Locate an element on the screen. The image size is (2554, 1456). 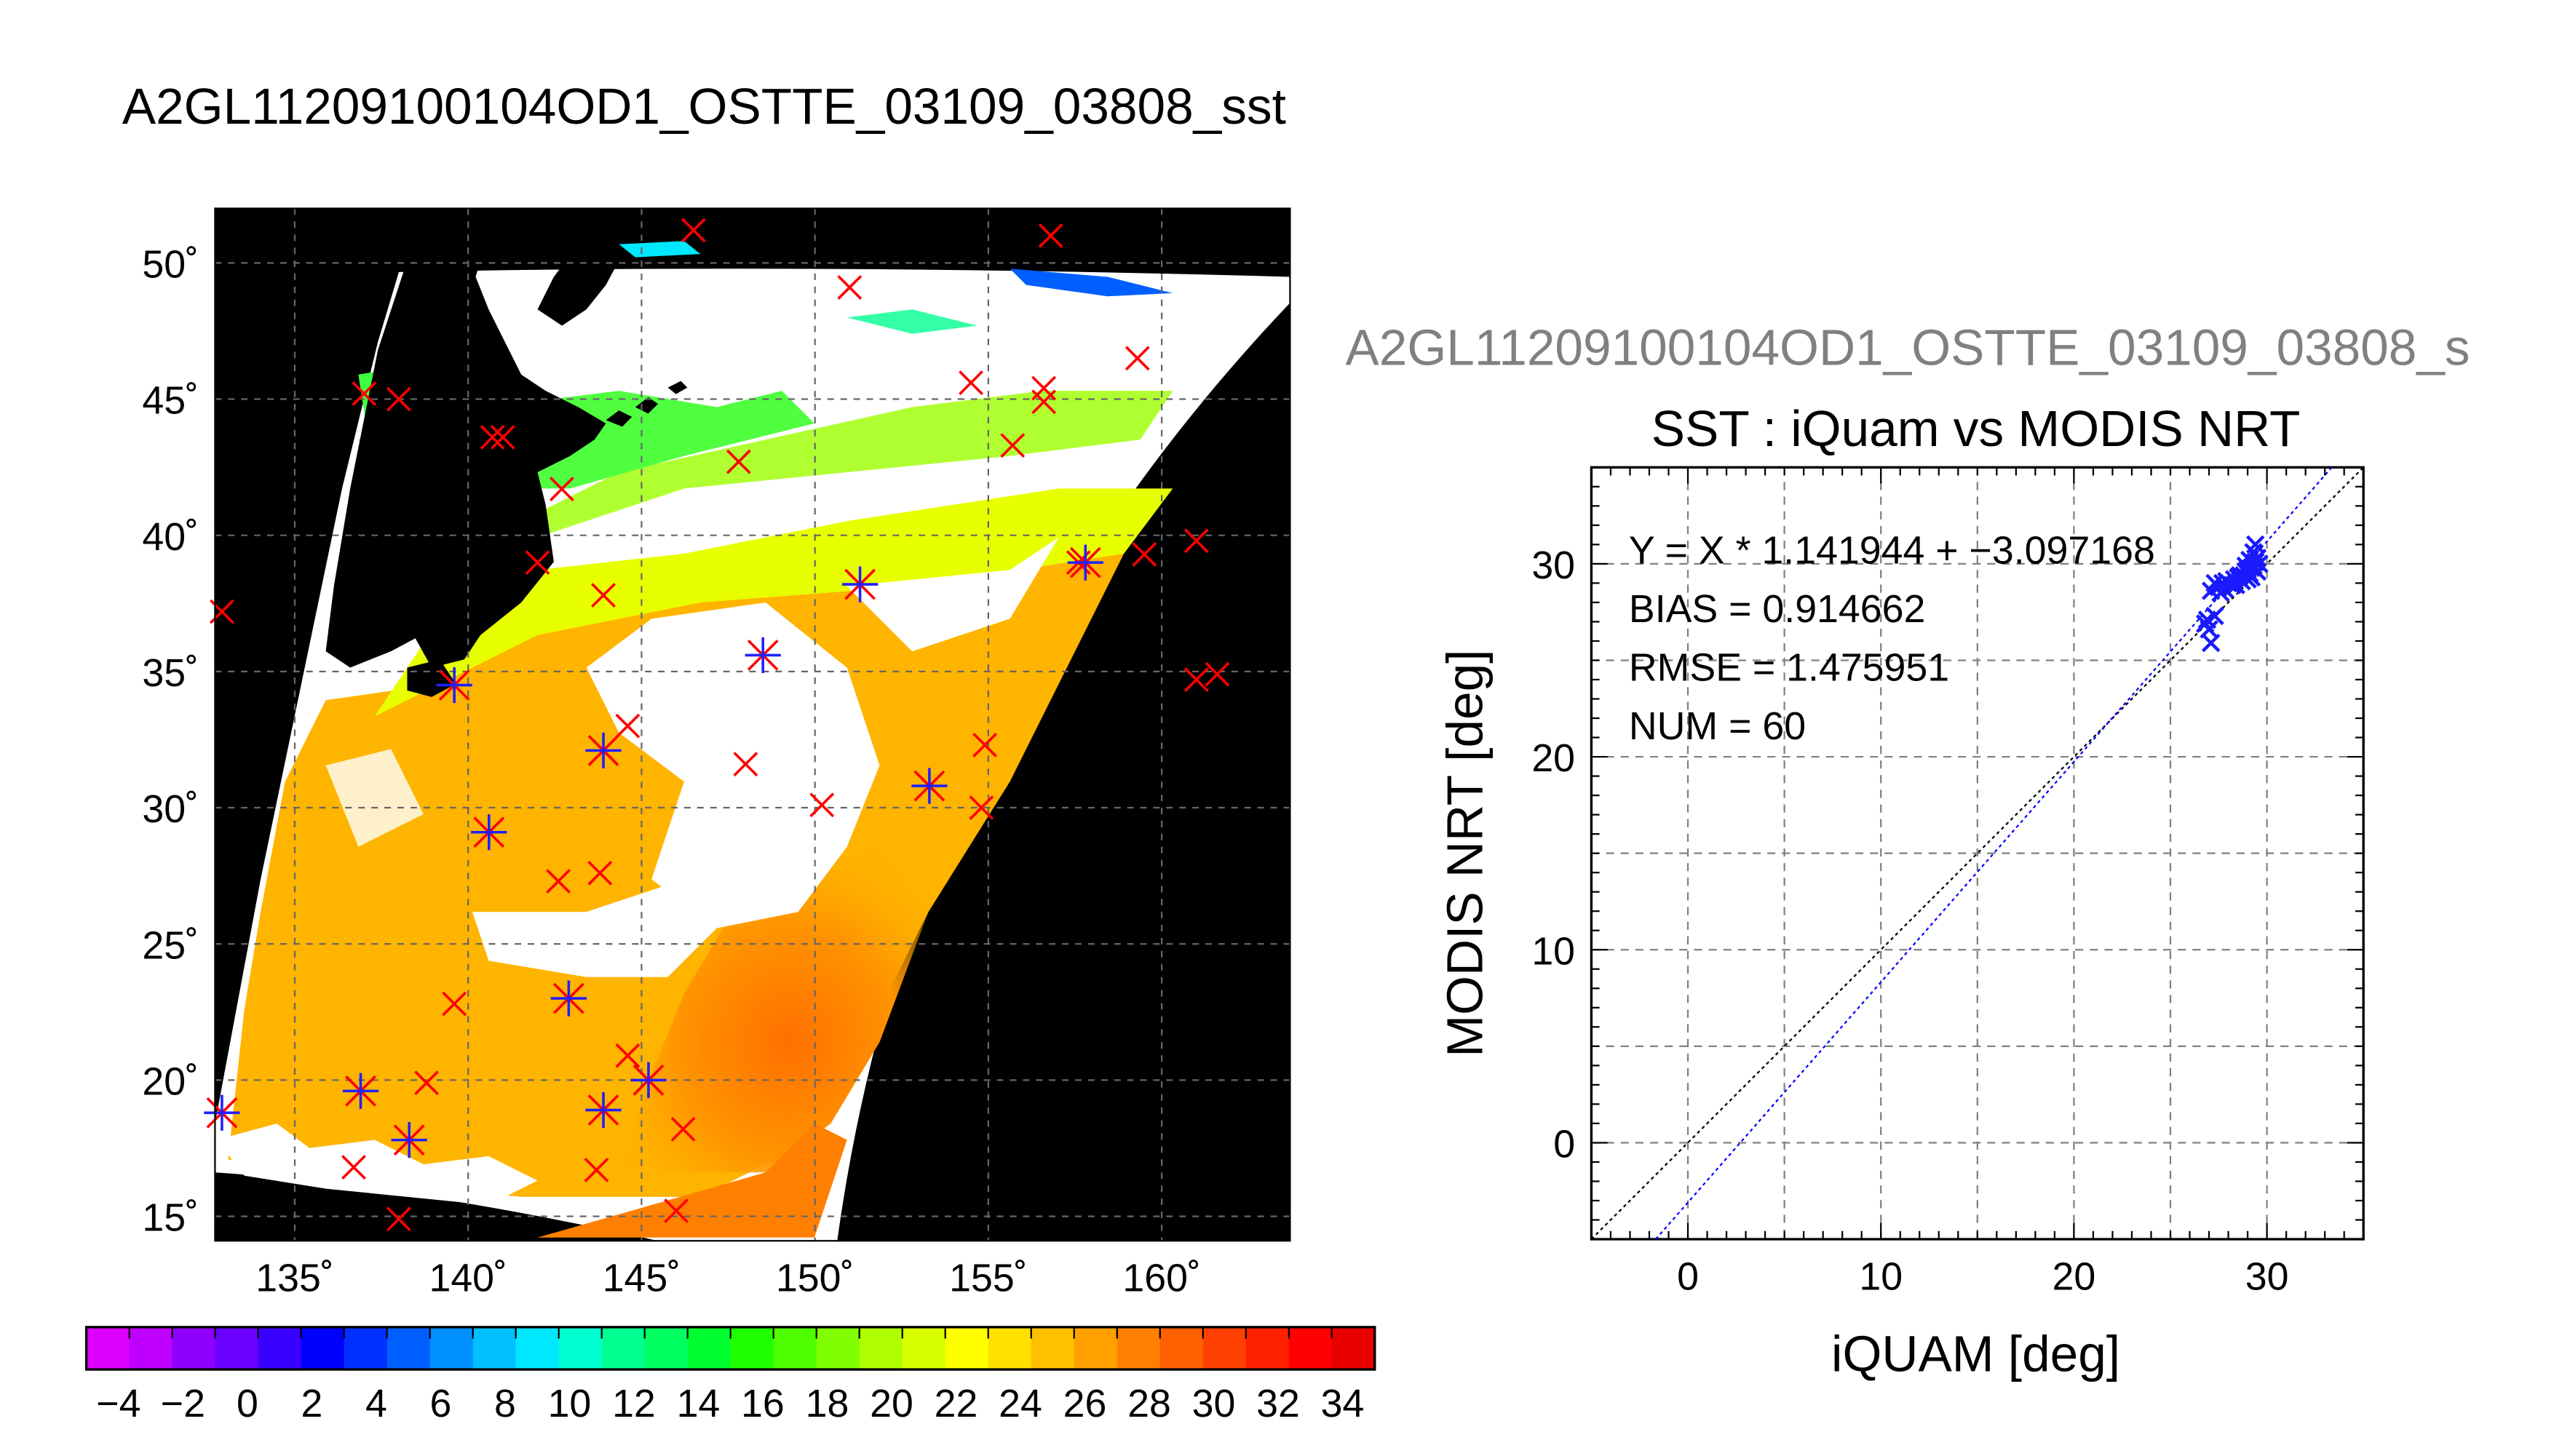
colorbar-label: 30 is located at coordinates (1214, 1403).